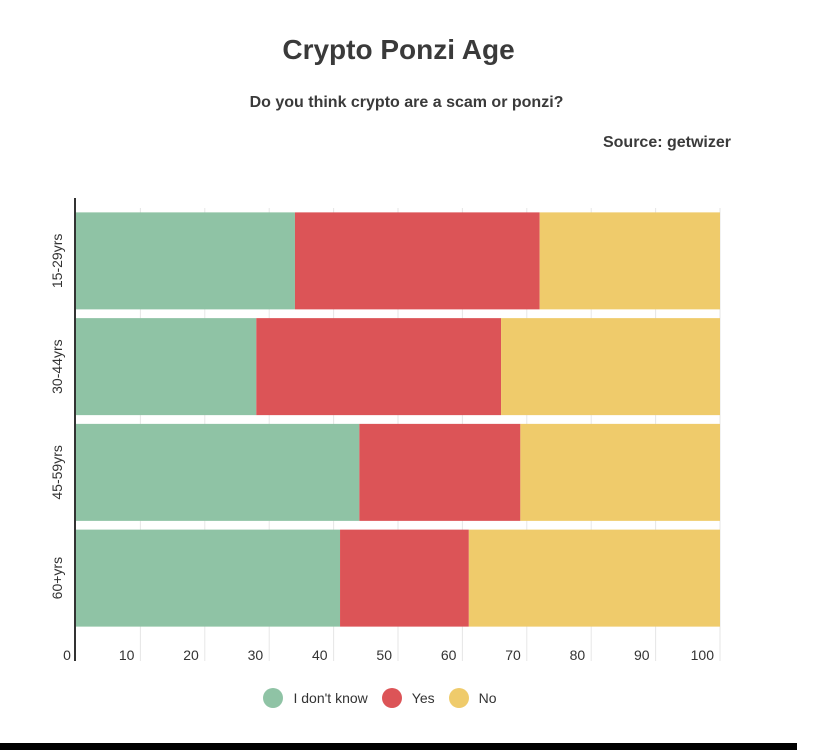  Describe the element at coordinates (408, 698) in the screenshot. I see `legend-item-yes: Yes` at that location.